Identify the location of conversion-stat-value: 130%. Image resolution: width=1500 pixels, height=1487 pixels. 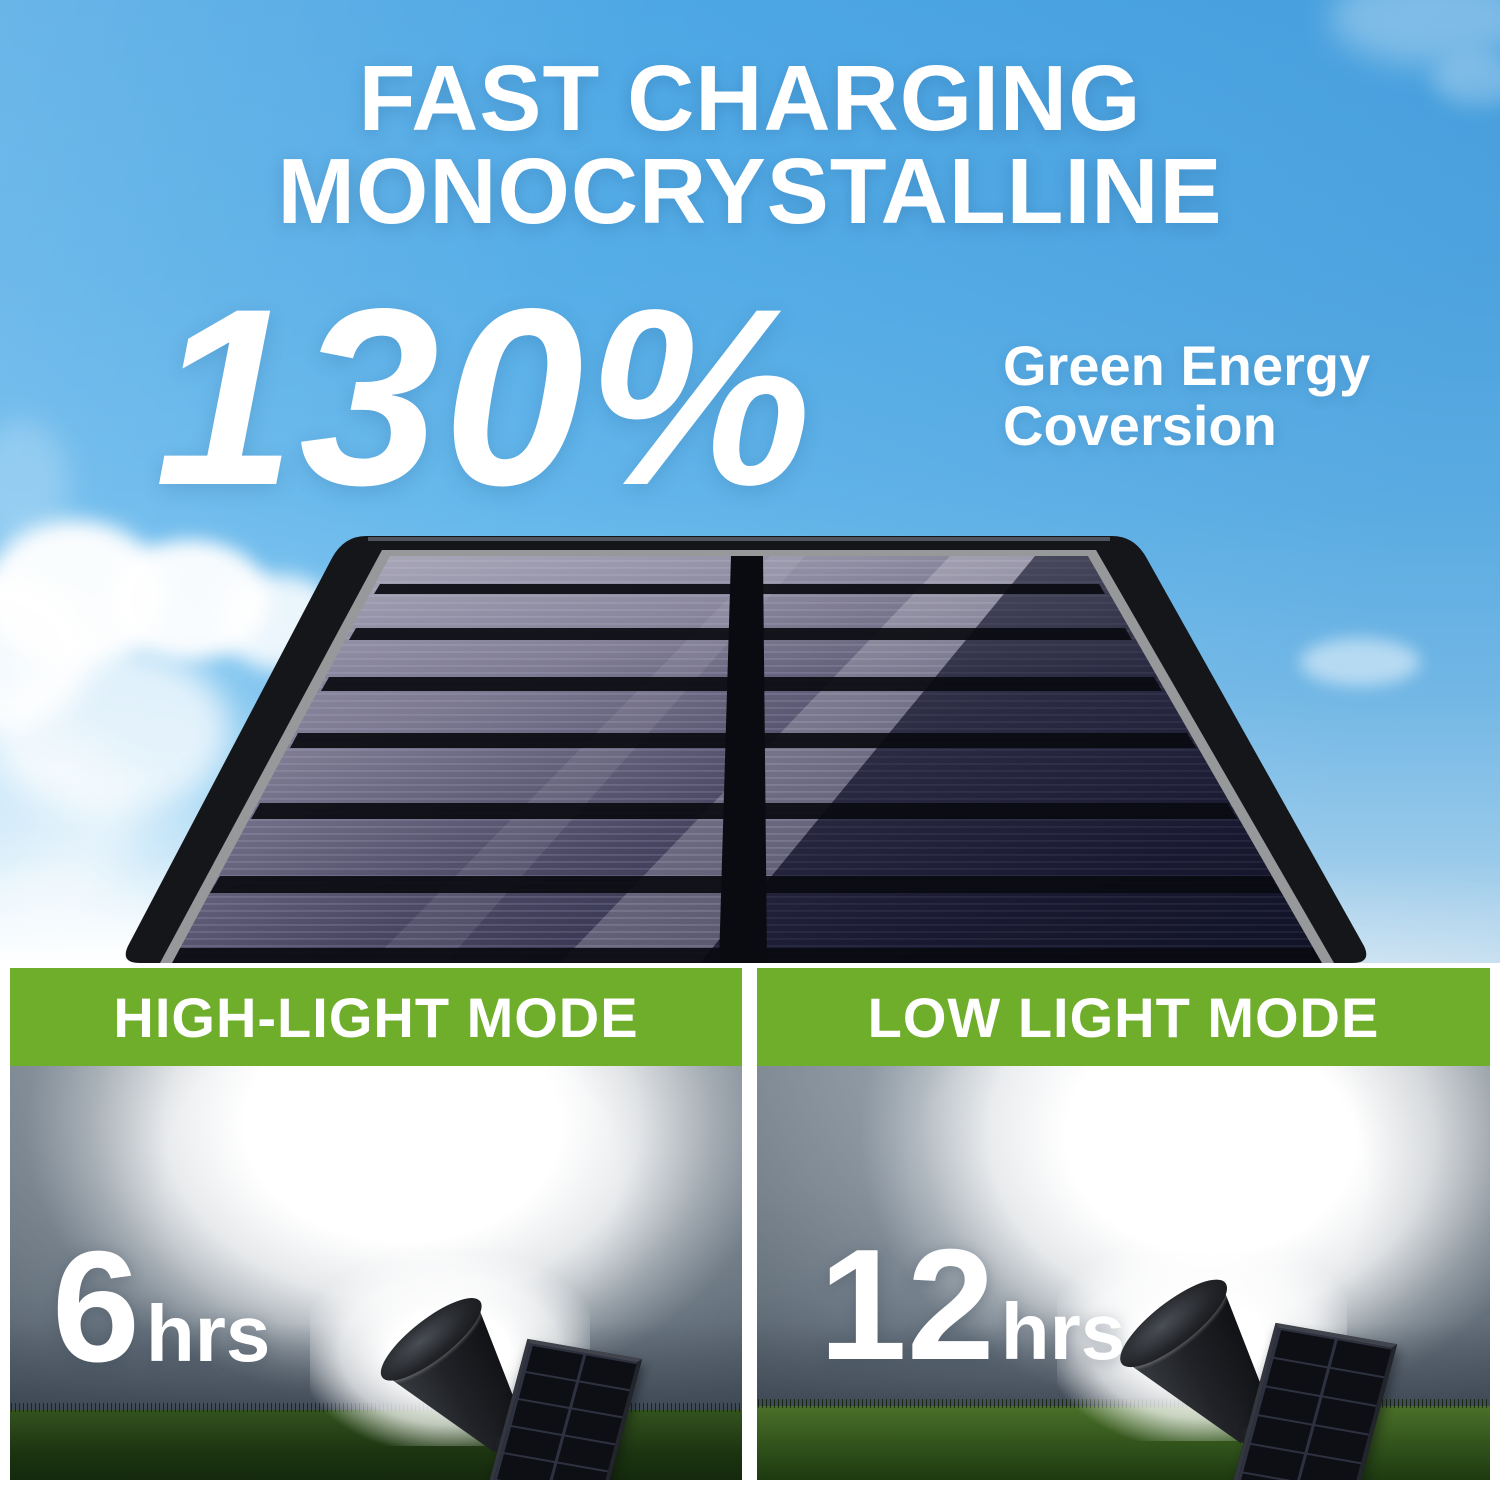
(485, 397).